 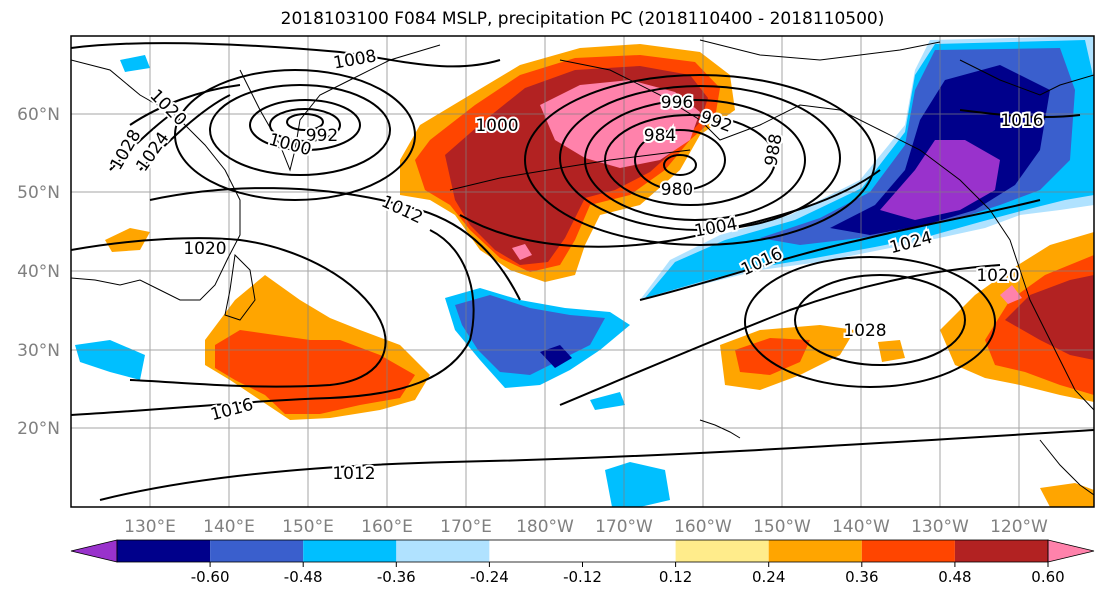 I want to click on colorbar-tick-label: -0.48, so click(x=303, y=577).